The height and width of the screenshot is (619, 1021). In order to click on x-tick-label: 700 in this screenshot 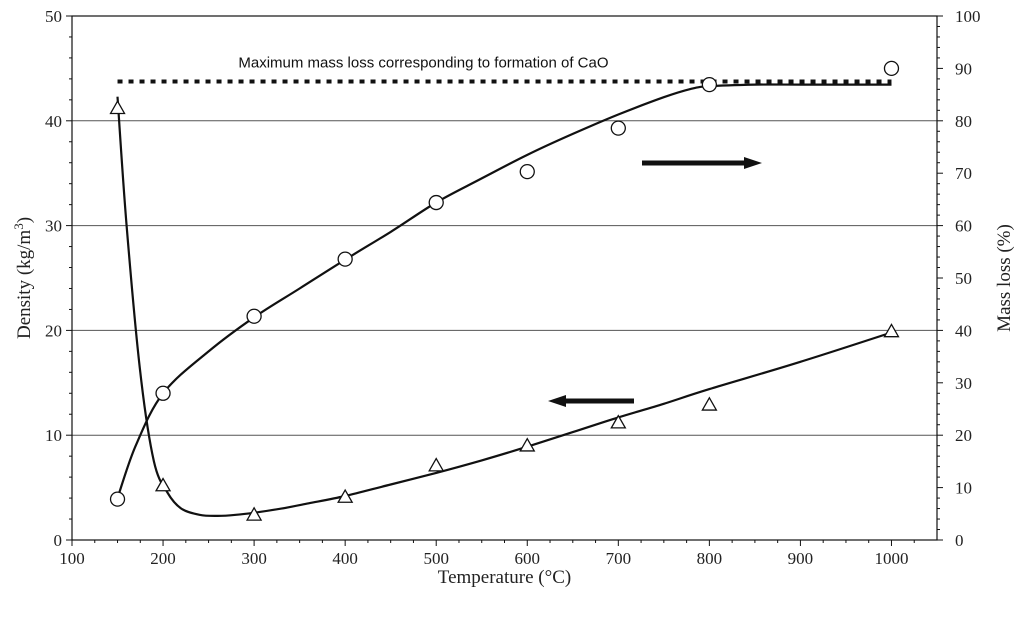, I will do `click(619, 558)`.